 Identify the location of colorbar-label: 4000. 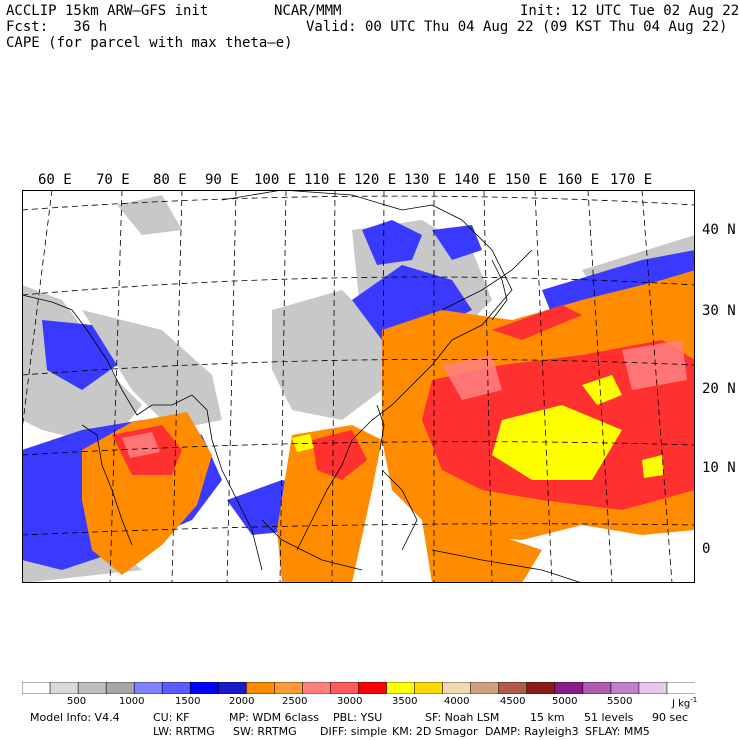
(457, 701).